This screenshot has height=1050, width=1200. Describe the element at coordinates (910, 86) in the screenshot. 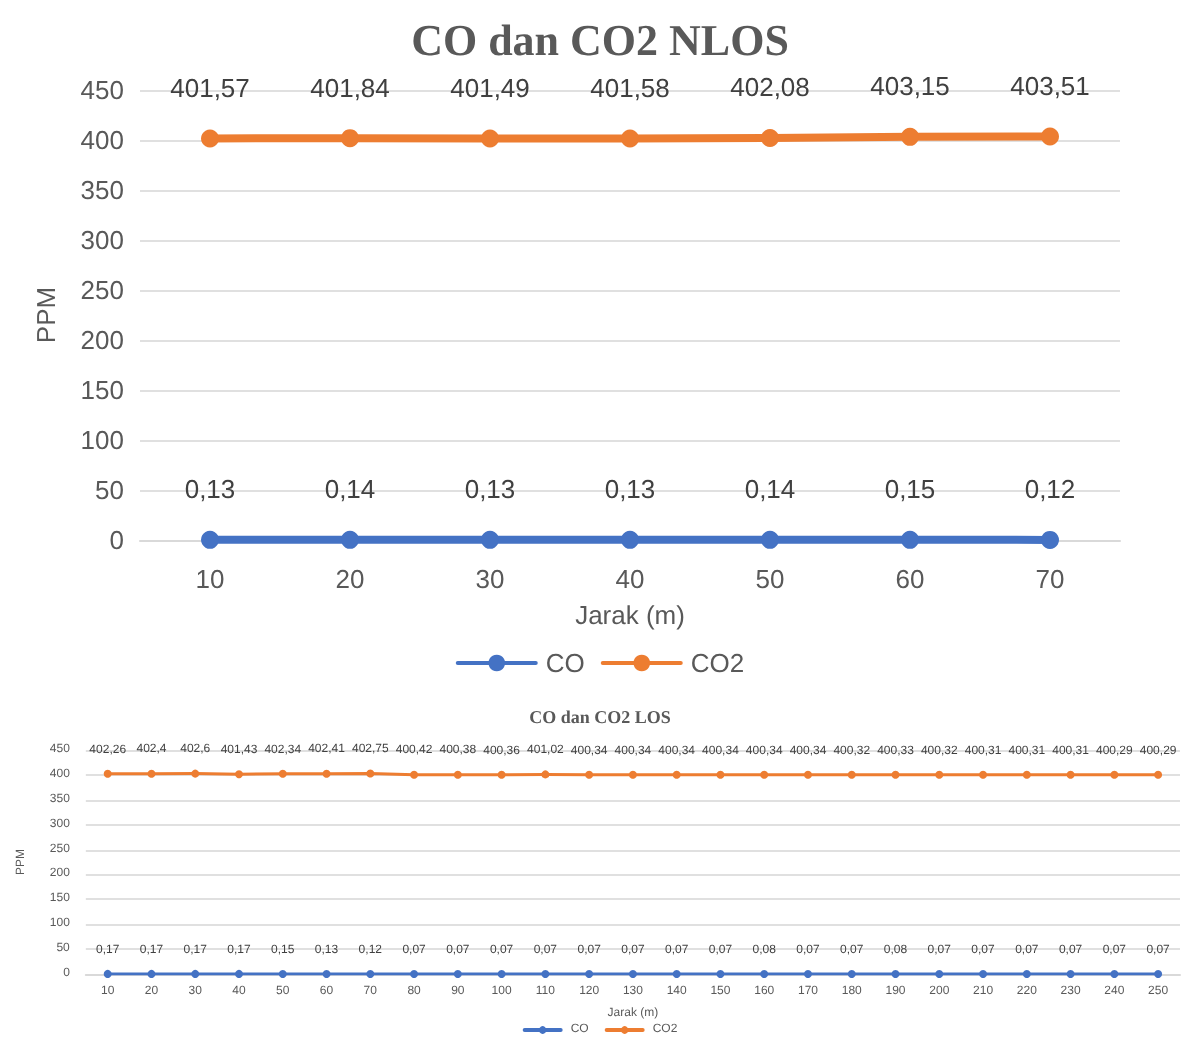

I see `data-label: 403,15` at that location.